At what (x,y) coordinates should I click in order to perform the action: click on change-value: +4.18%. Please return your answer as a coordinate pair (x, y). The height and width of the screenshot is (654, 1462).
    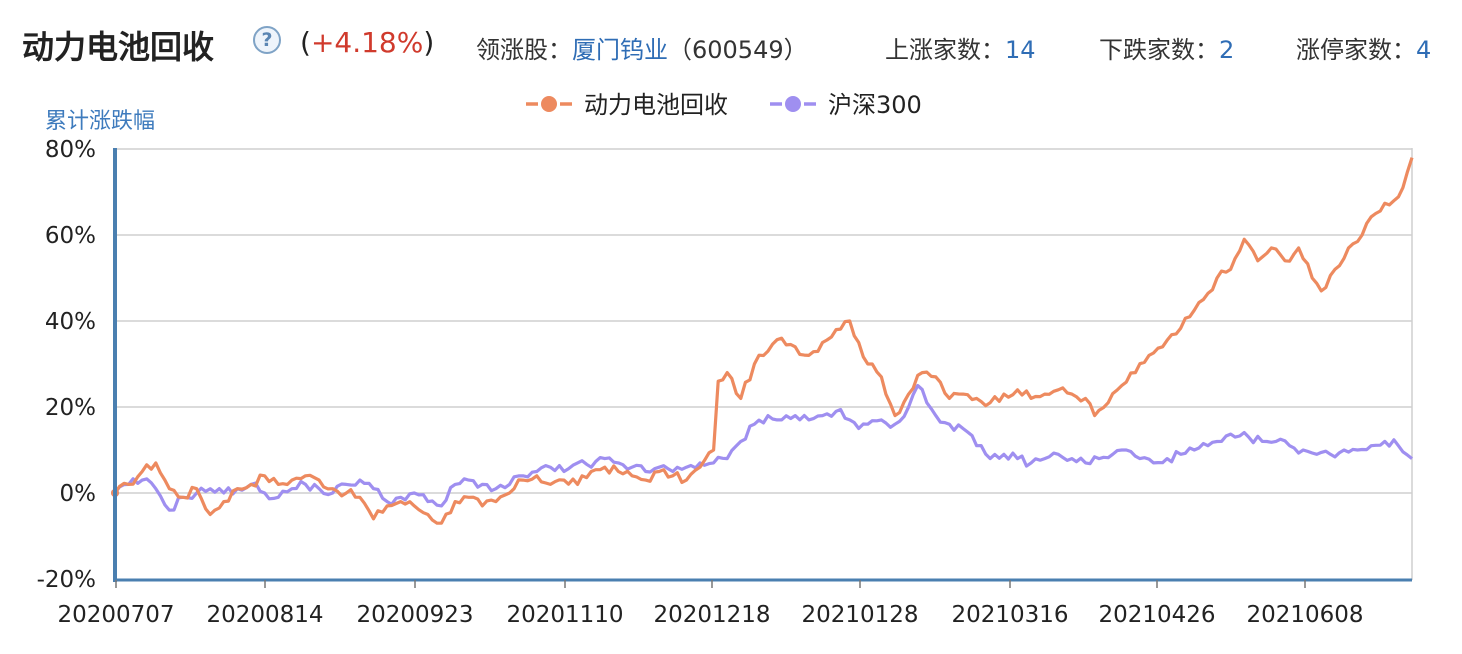
    Looking at the image, I should click on (367, 42).